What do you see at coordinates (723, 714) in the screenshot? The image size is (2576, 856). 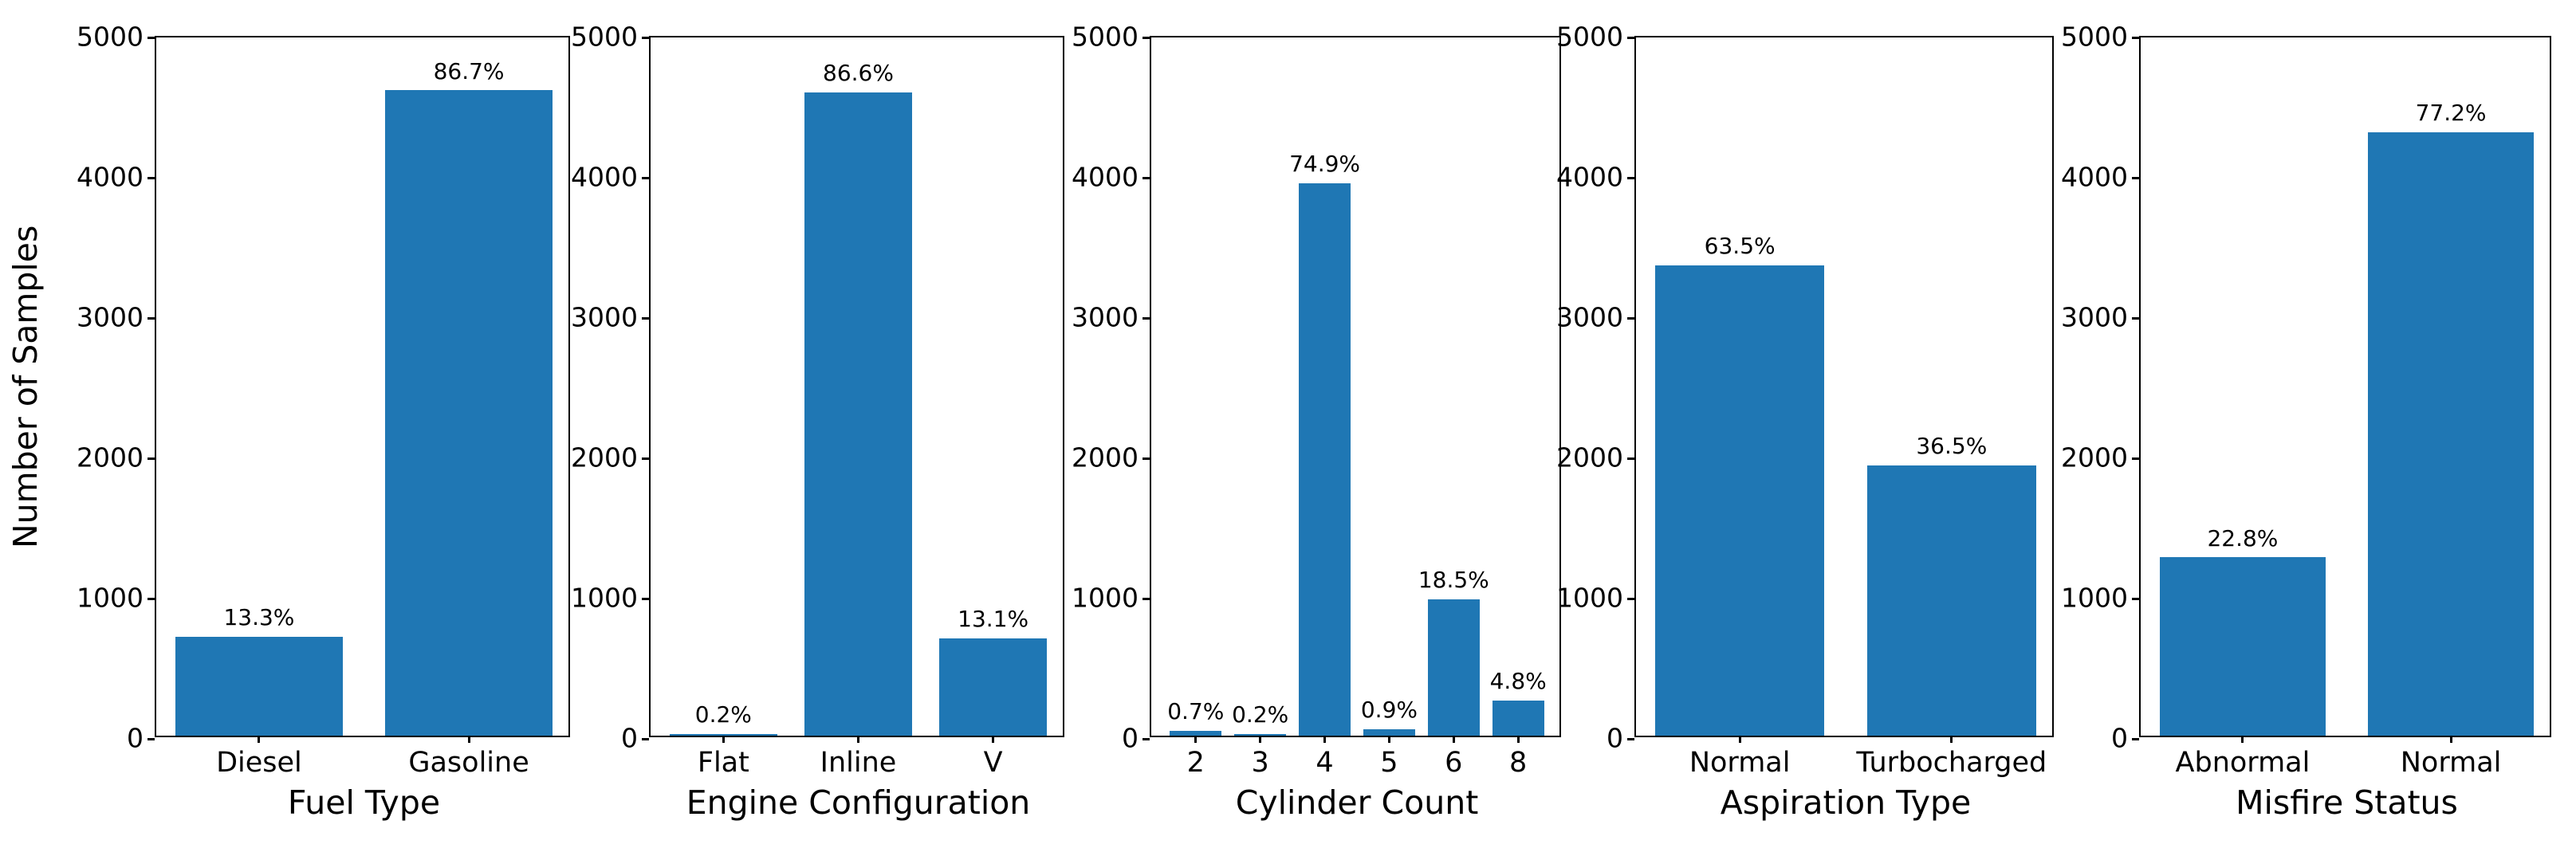 I see `bar-value-label: 0.2%` at bounding box center [723, 714].